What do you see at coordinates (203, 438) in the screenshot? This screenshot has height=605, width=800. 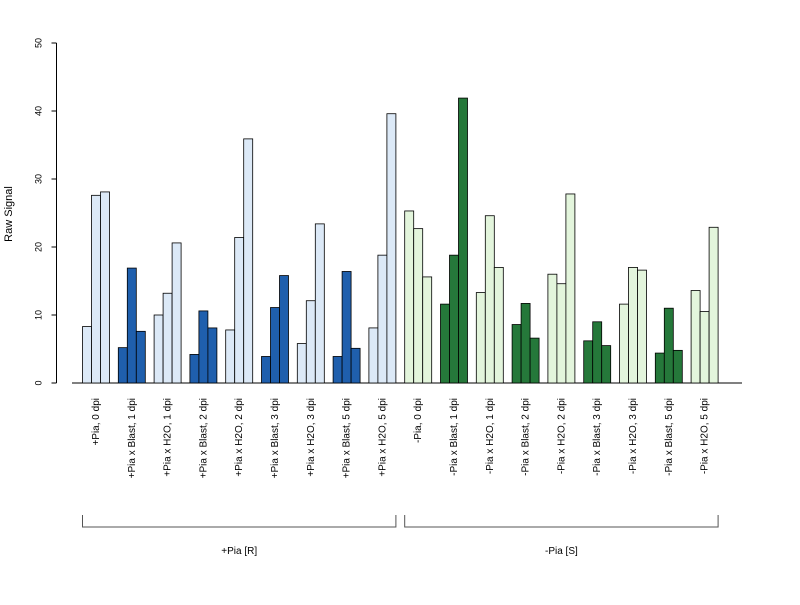 I see `category-label: +Pia x Blast, 2 dpi` at bounding box center [203, 438].